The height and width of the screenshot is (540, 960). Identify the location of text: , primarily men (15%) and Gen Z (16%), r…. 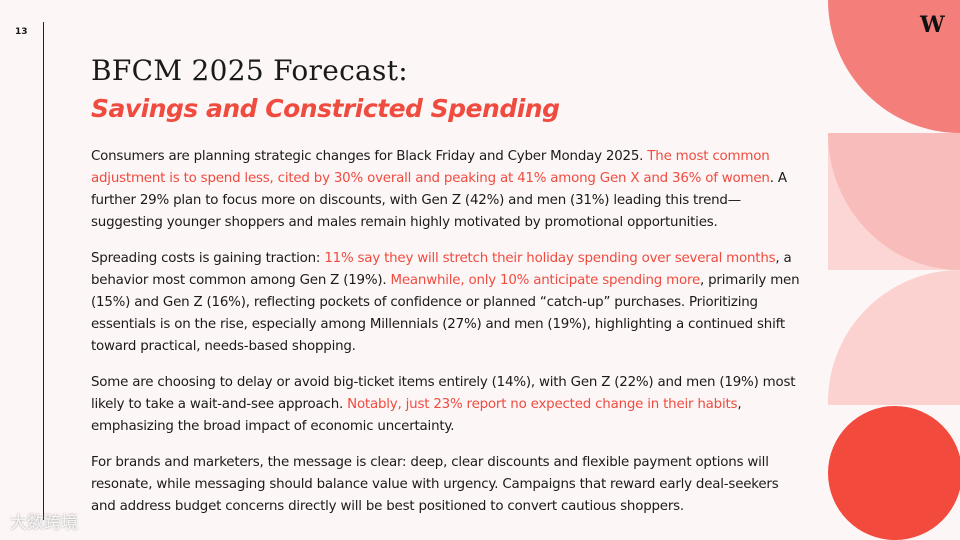
(445, 313).